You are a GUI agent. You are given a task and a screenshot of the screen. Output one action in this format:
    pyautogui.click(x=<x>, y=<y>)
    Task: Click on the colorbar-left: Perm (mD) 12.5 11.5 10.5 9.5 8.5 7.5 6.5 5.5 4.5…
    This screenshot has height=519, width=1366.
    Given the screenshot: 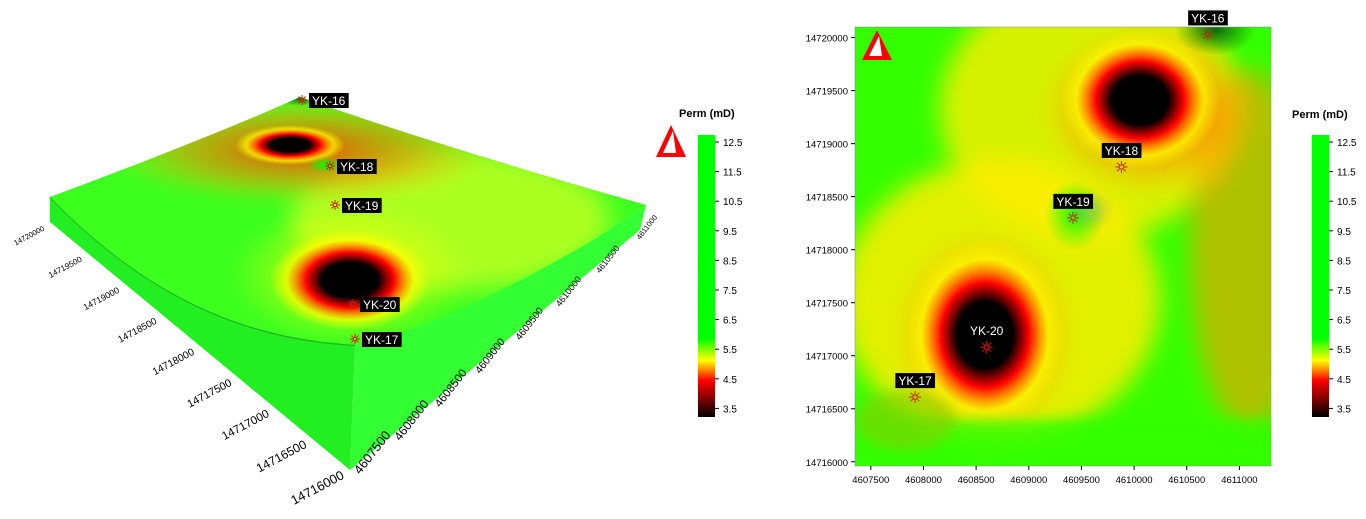 What is the action you would take?
    pyautogui.click(x=711, y=262)
    